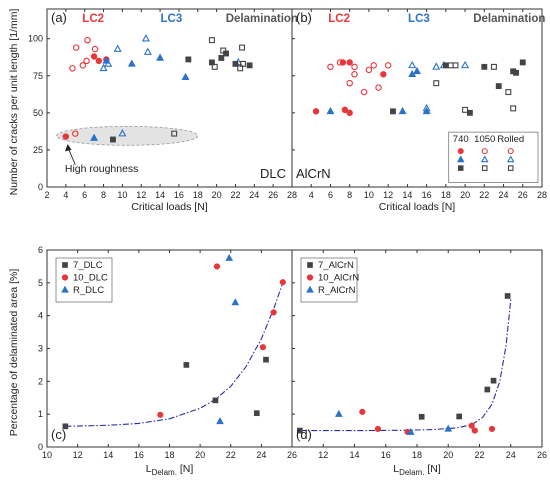 The image size is (550, 491). Describe the element at coordinates (349, 195) in the screenshot. I see `x-tick-label: 8` at that location.